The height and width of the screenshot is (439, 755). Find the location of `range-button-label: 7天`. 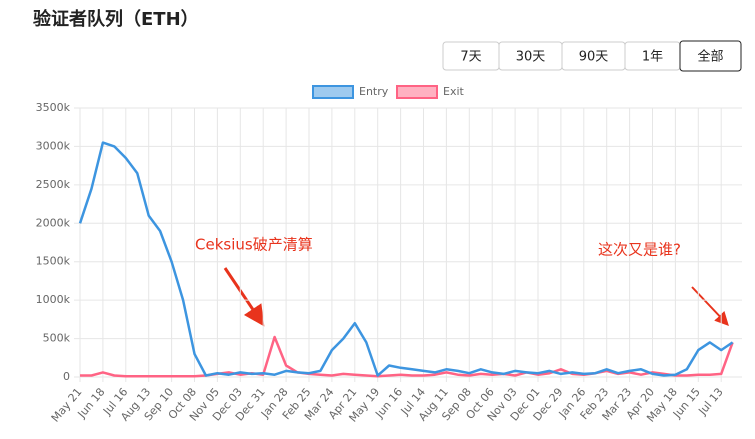

range-button-label: 7天 is located at coordinates (470, 57).